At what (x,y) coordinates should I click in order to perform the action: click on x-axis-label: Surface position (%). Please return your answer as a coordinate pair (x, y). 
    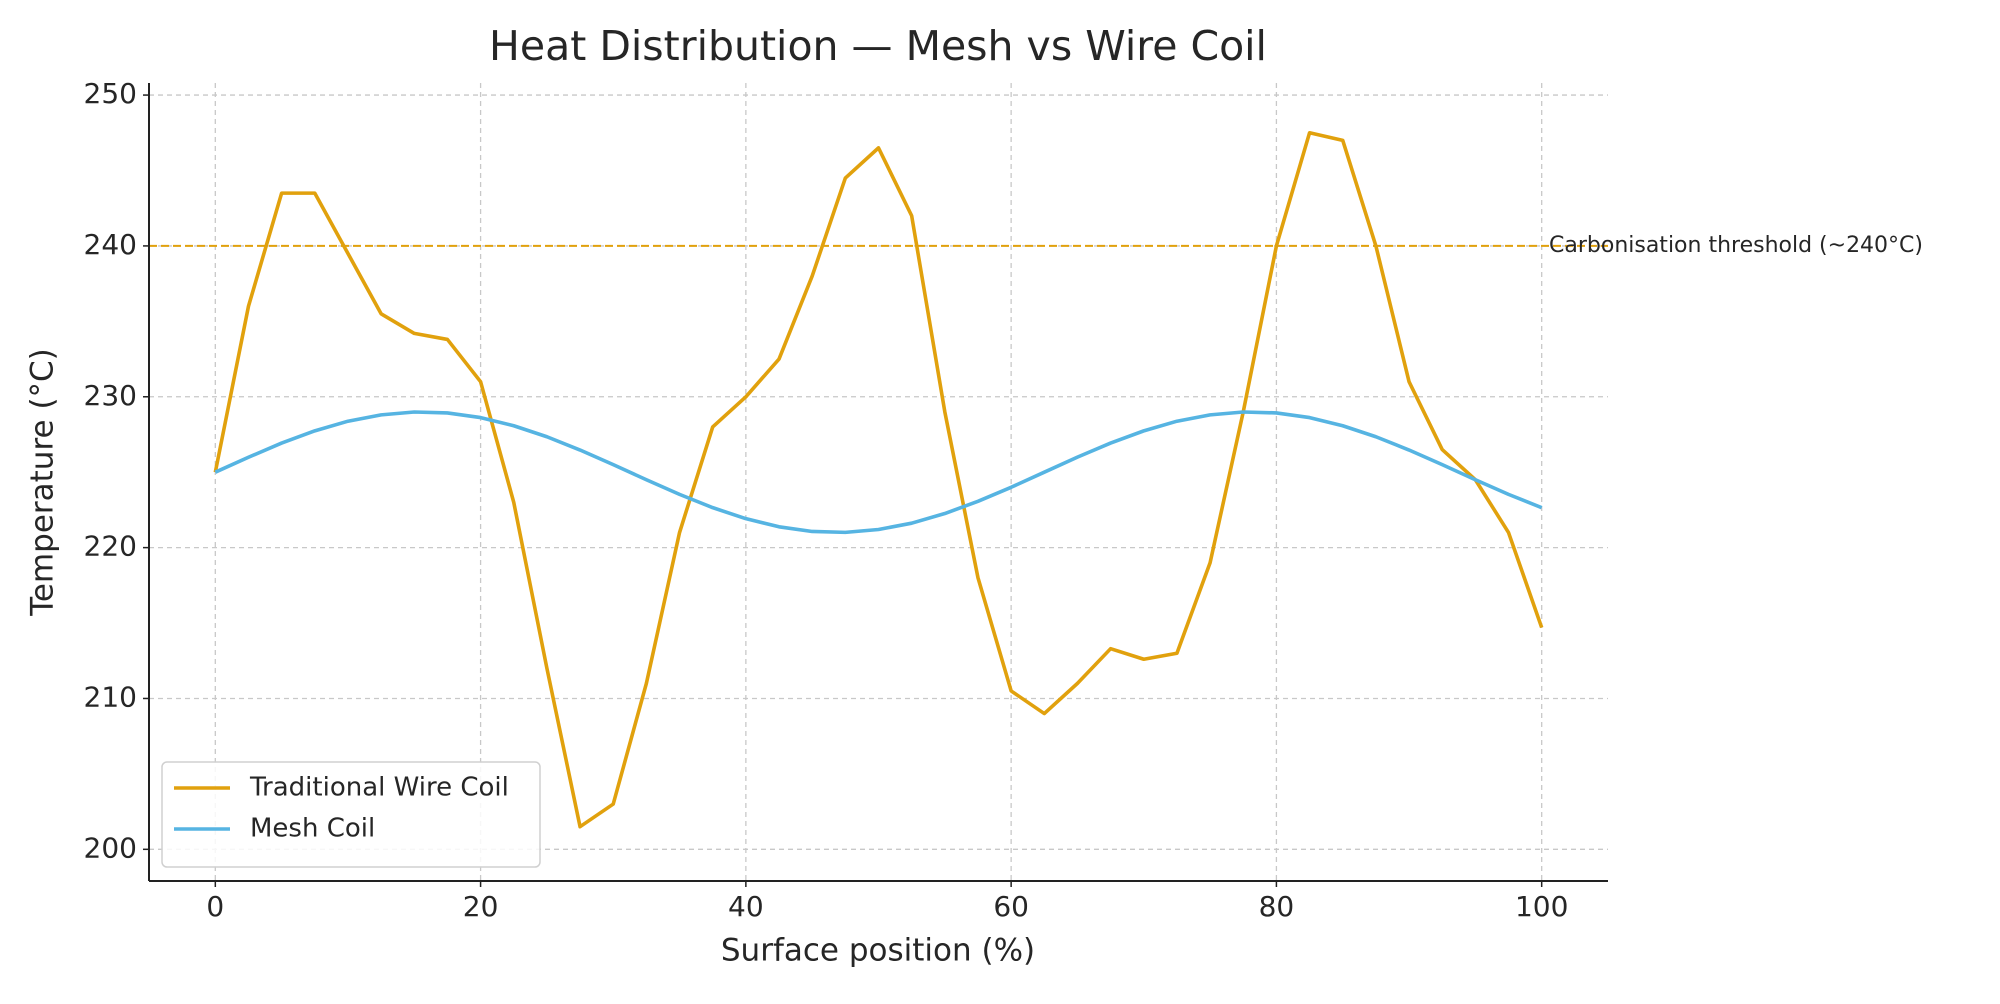
    Looking at the image, I should click on (878, 951).